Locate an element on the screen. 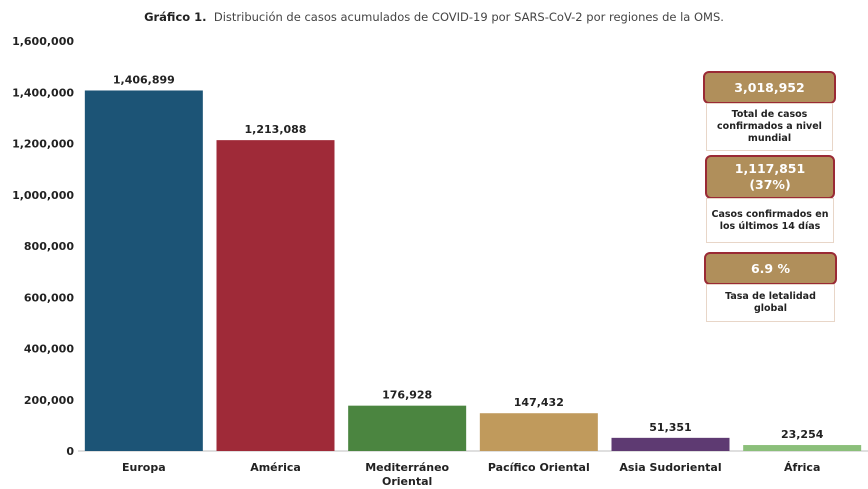  kpi-total-value-text: 3,018,952 is located at coordinates (769, 87).